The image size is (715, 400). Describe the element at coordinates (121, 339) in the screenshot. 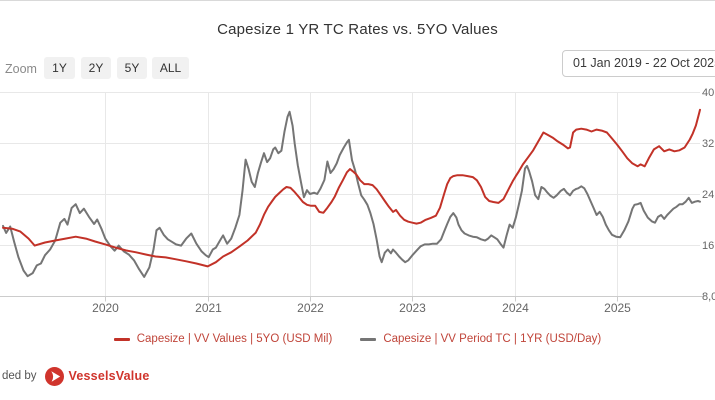

I see `legend-marker-red` at that location.